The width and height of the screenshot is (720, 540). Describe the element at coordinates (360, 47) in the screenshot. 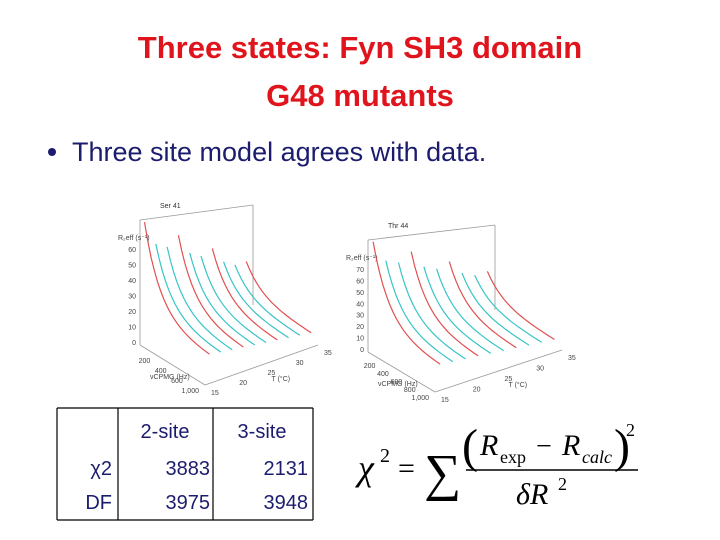

I see `title-line: Three states: Fyn SH3 domain` at that location.